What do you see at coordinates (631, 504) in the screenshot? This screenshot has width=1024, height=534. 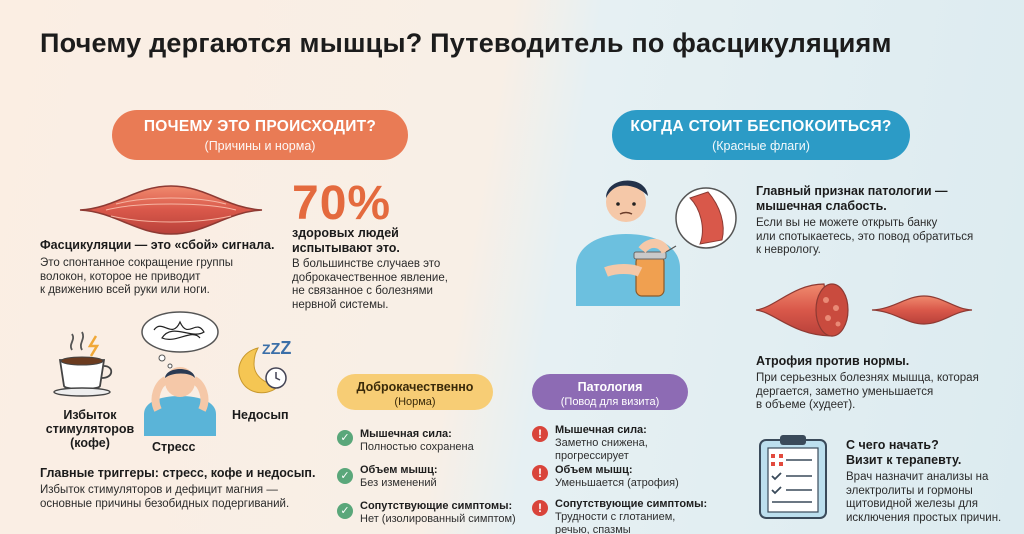 I see `pathology-row-heading: Сопутствующие симптомы:` at bounding box center [631, 504].